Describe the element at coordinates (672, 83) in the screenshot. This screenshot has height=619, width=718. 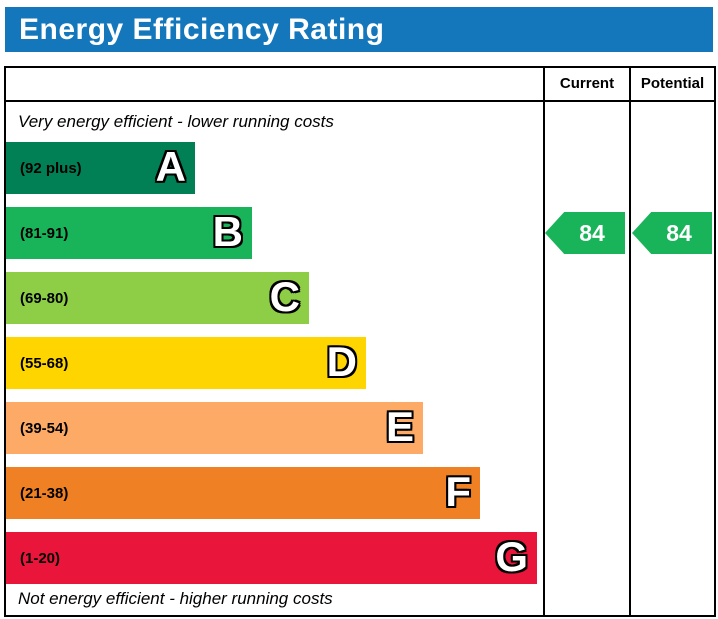
I see `potential-column-header: Potential` at that location.